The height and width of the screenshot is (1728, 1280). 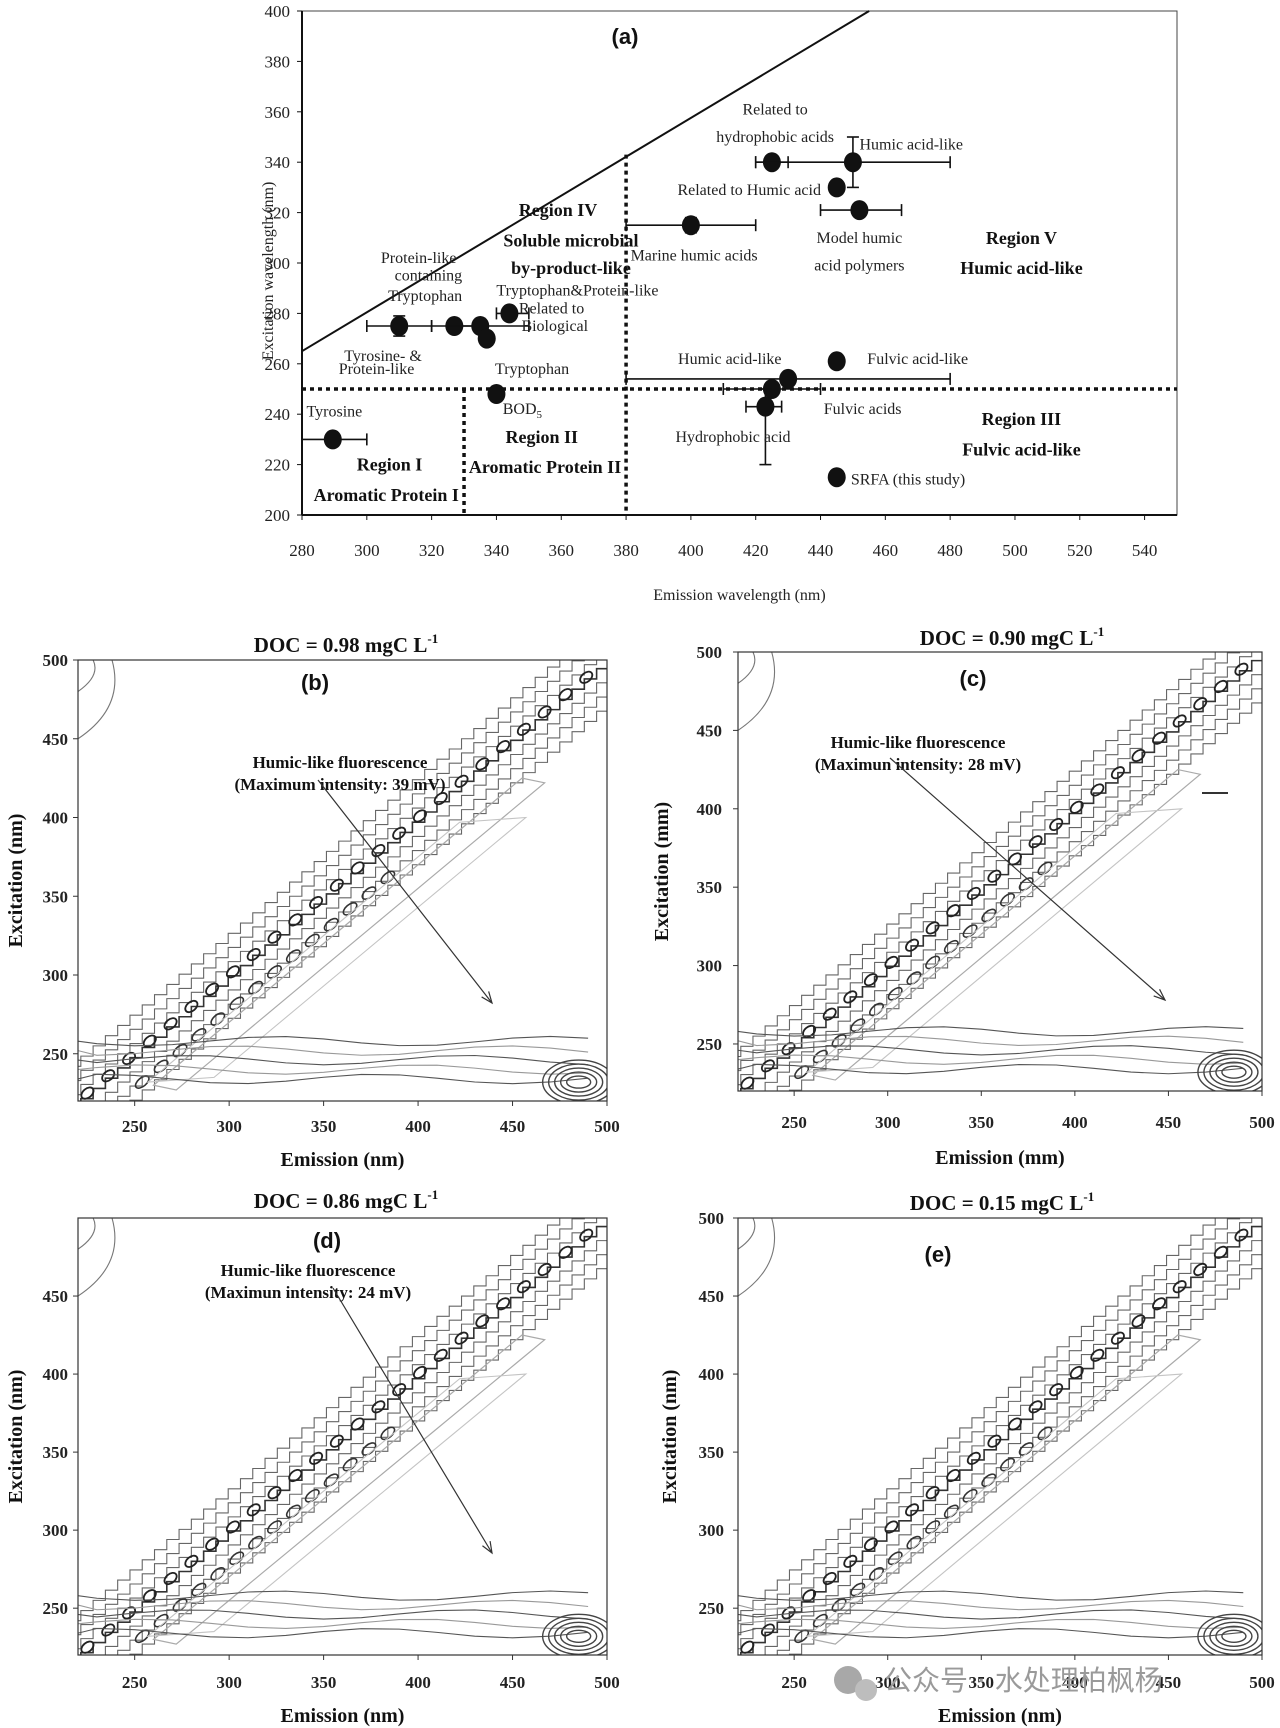 I want to click on y-tick-label: 250, so click(x=710, y=1044).